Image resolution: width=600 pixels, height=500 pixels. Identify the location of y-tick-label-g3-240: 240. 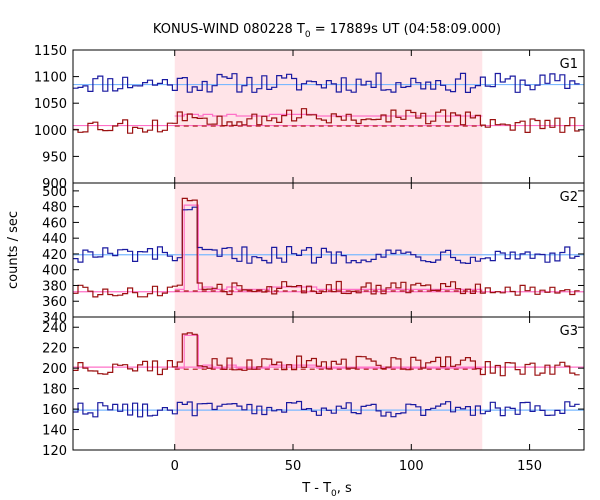
(54, 328).